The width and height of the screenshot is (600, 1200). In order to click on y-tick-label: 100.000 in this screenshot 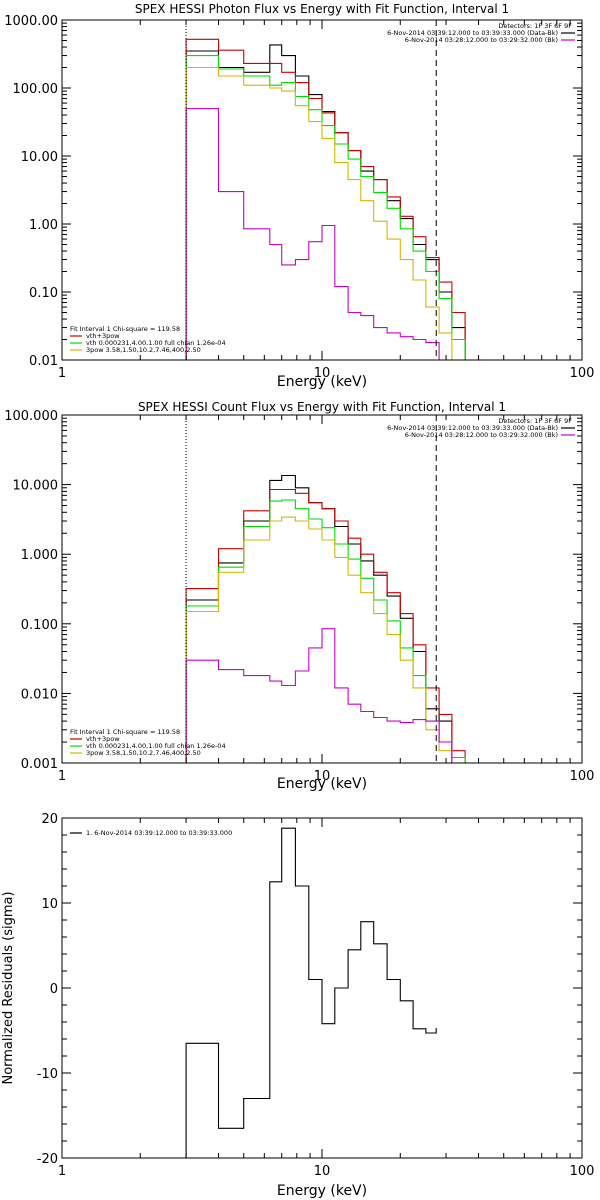, I will do `click(31, 416)`.